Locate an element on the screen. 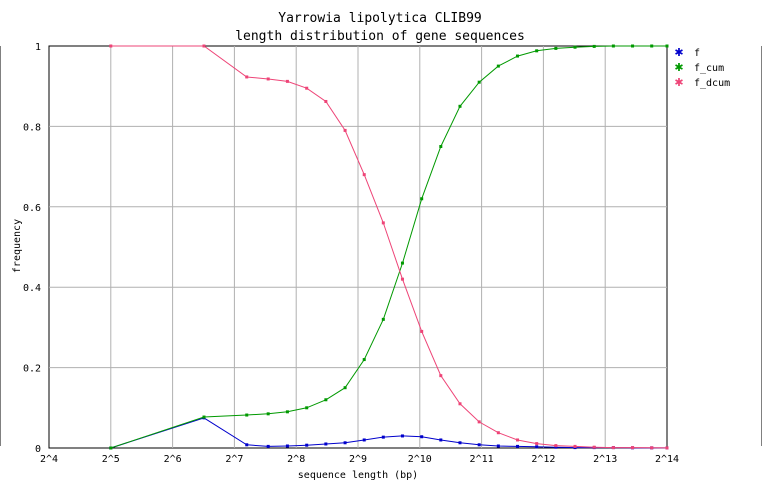 The width and height of the screenshot is (762, 498). x-tick-label: 2^14 is located at coordinates (667, 459).